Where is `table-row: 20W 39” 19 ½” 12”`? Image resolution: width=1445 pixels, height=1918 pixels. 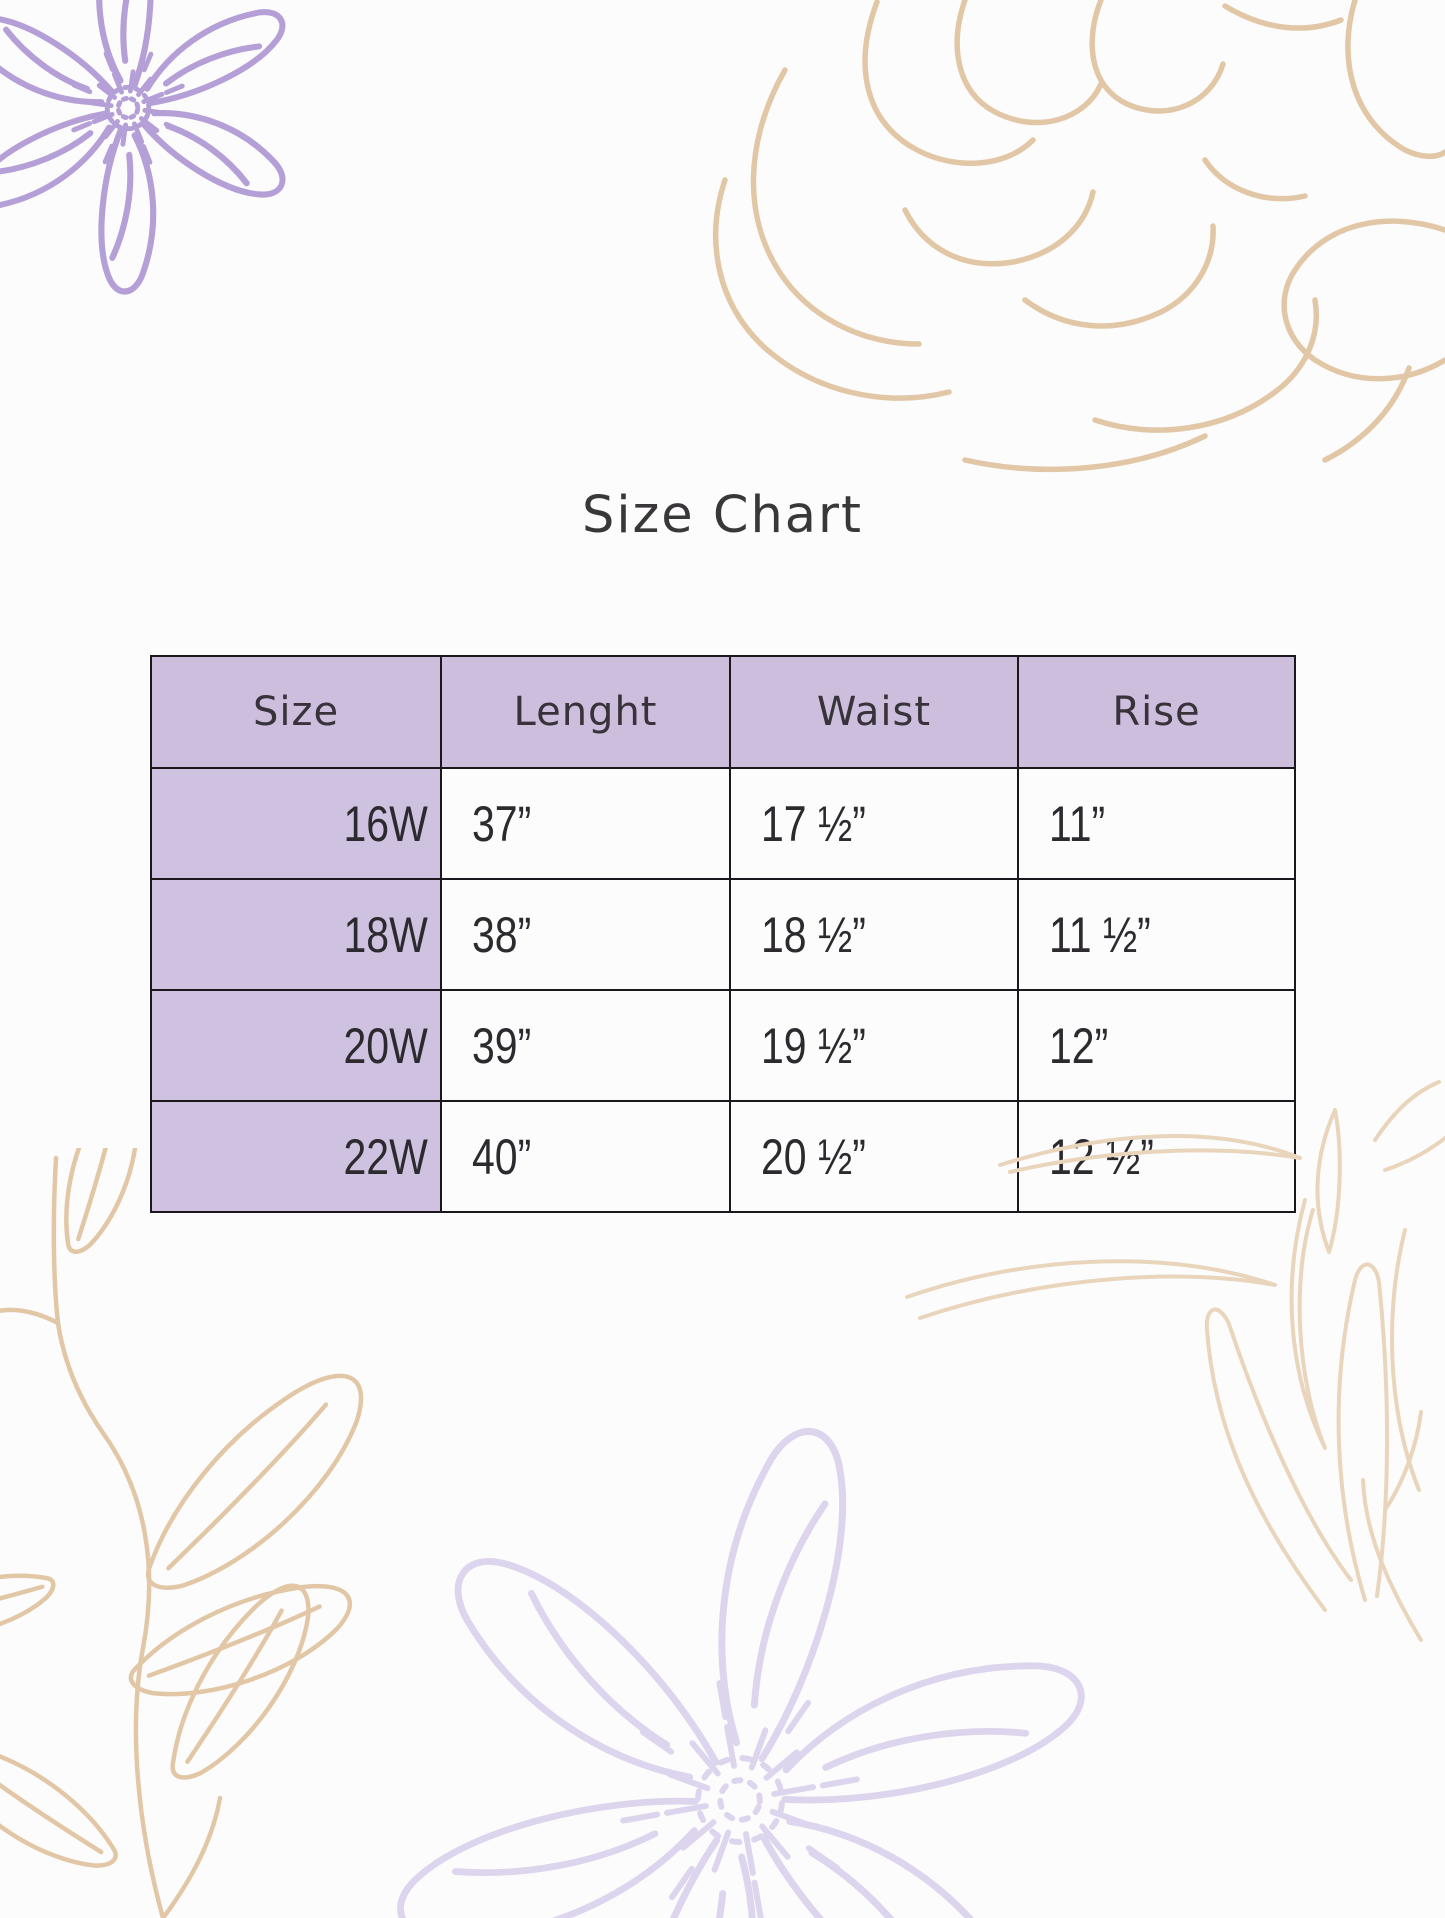
table-row: 20W 39” 19 ½” 12” is located at coordinates (723, 1045).